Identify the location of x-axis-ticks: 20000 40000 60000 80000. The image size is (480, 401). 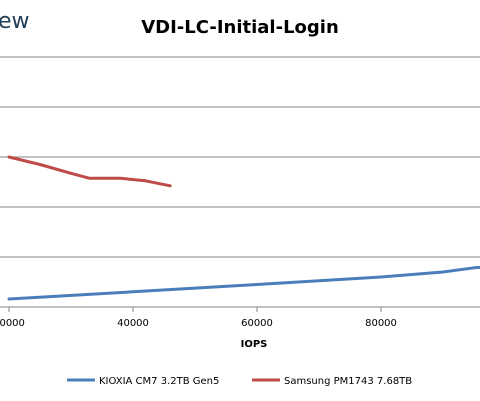
(198, 318).